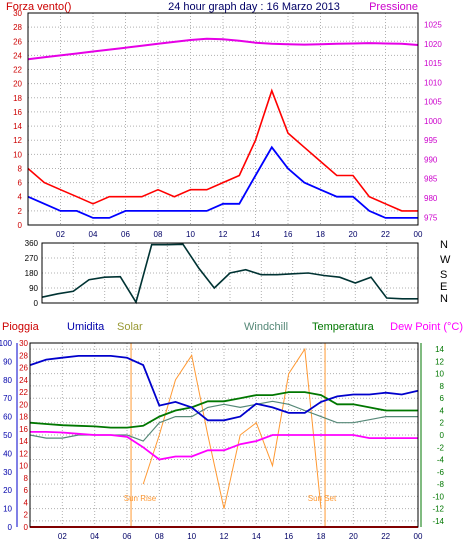  Describe the element at coordinates (23, 429) in the screenshot. I see `rain-axis-tick-label: 16` at that location.